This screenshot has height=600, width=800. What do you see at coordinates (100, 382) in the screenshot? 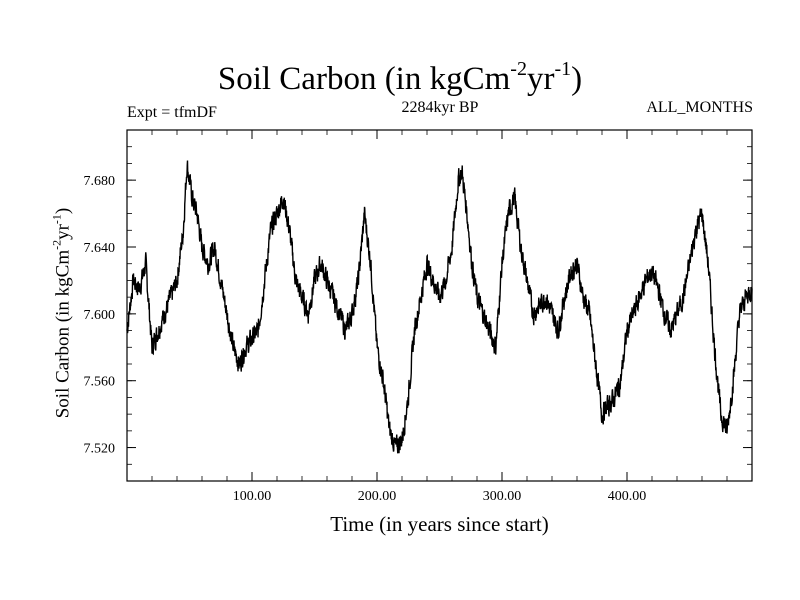
I see `y-tick-label: 7.560` at bounding box center [100, 382].